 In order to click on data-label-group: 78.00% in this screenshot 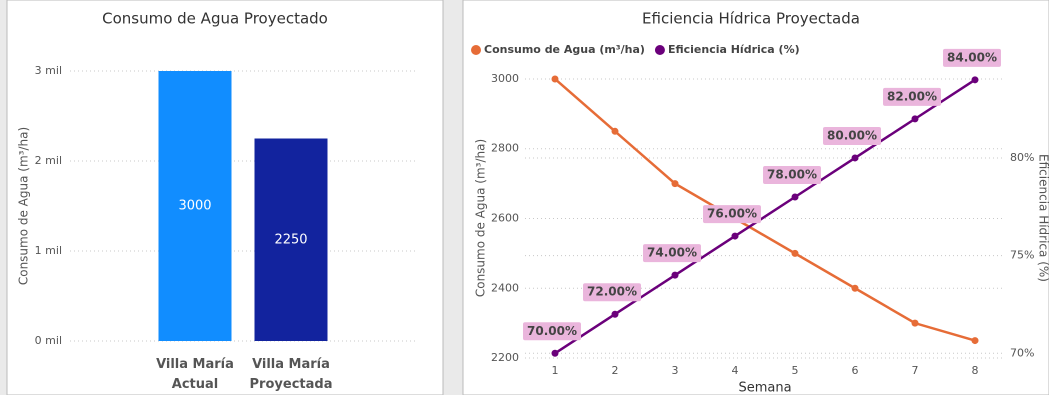, I will do `click(792, 175)`.